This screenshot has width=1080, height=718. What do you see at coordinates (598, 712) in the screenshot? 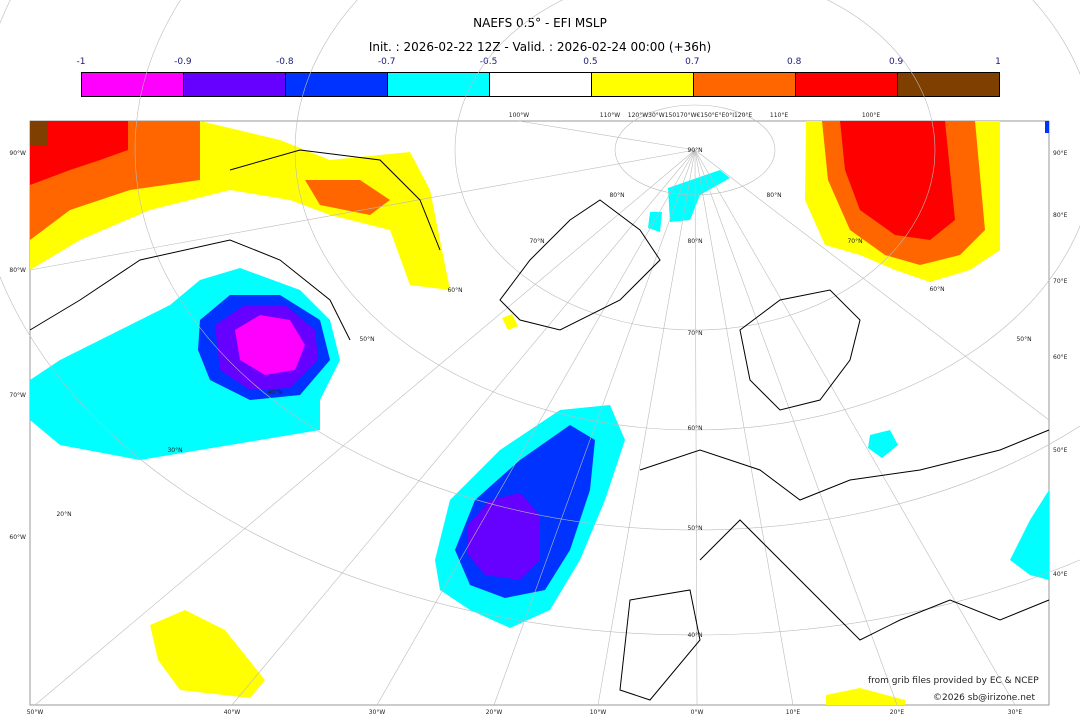
I see `bottom-axis-label: 10°W` at bounding box center [598, 712].